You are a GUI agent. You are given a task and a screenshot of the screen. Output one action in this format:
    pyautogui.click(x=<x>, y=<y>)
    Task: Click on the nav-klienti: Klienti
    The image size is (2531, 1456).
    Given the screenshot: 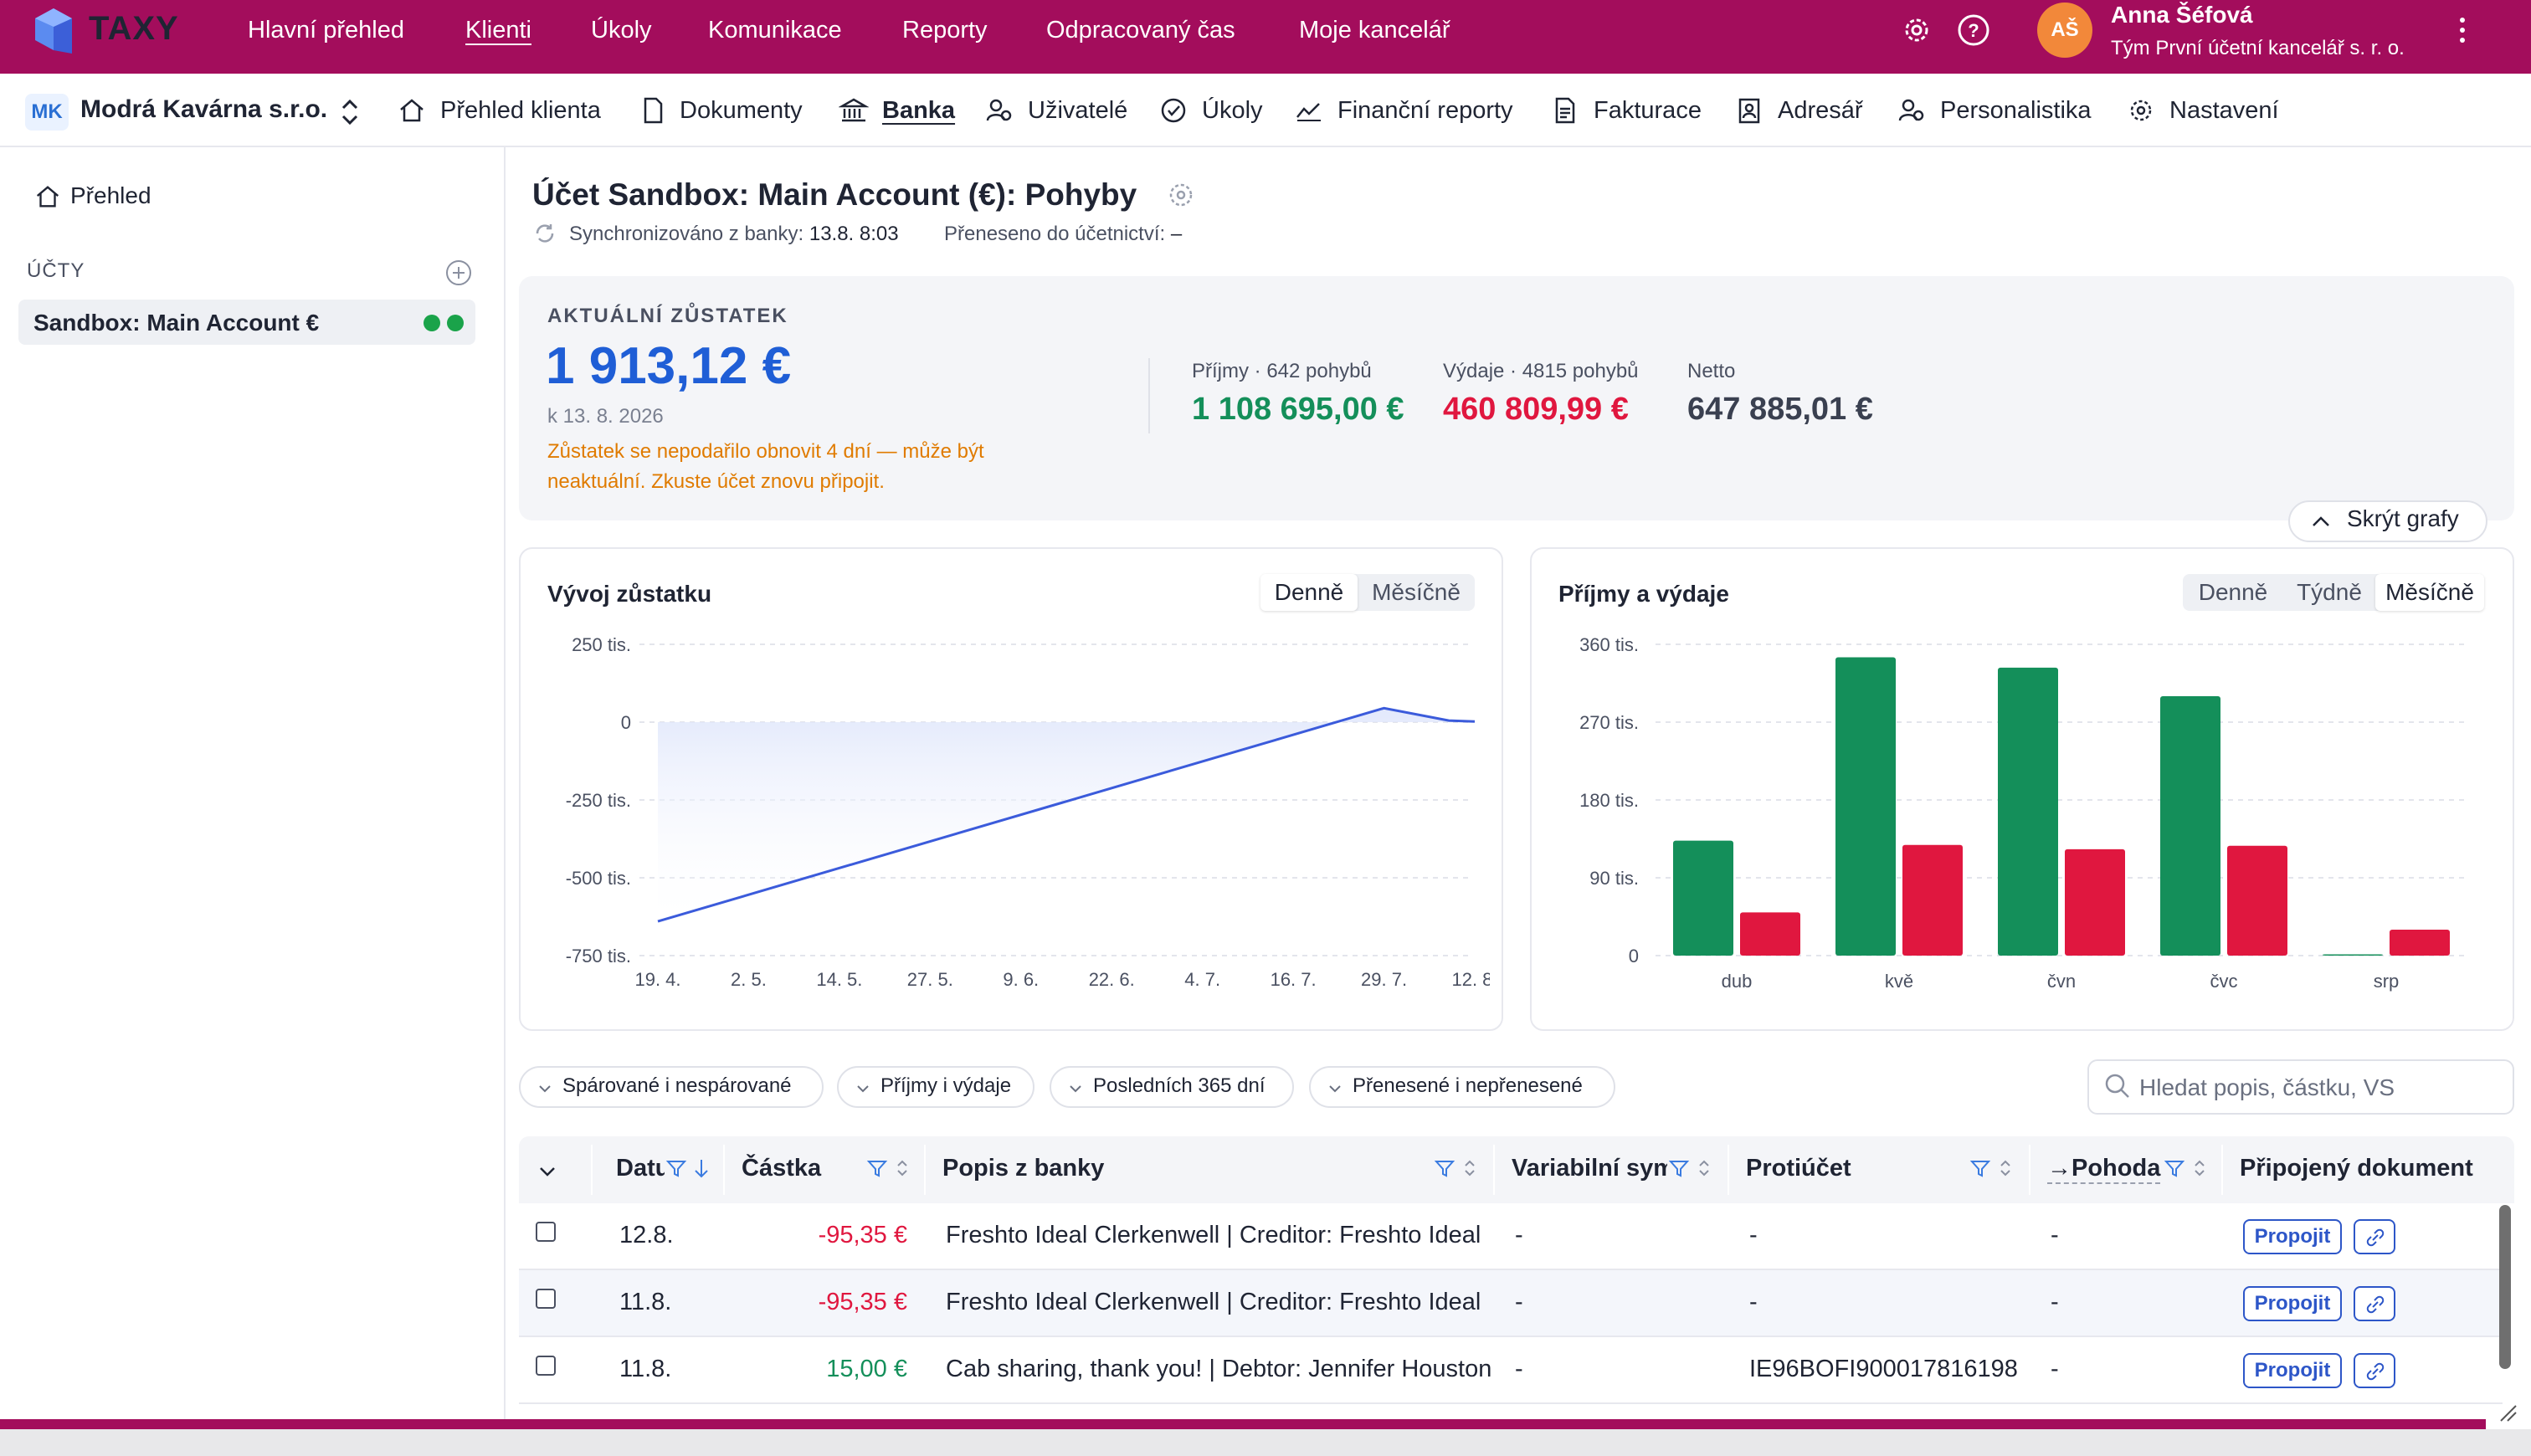 What is the action you would take?
    pyautogui.click(x=498, y=31)
    